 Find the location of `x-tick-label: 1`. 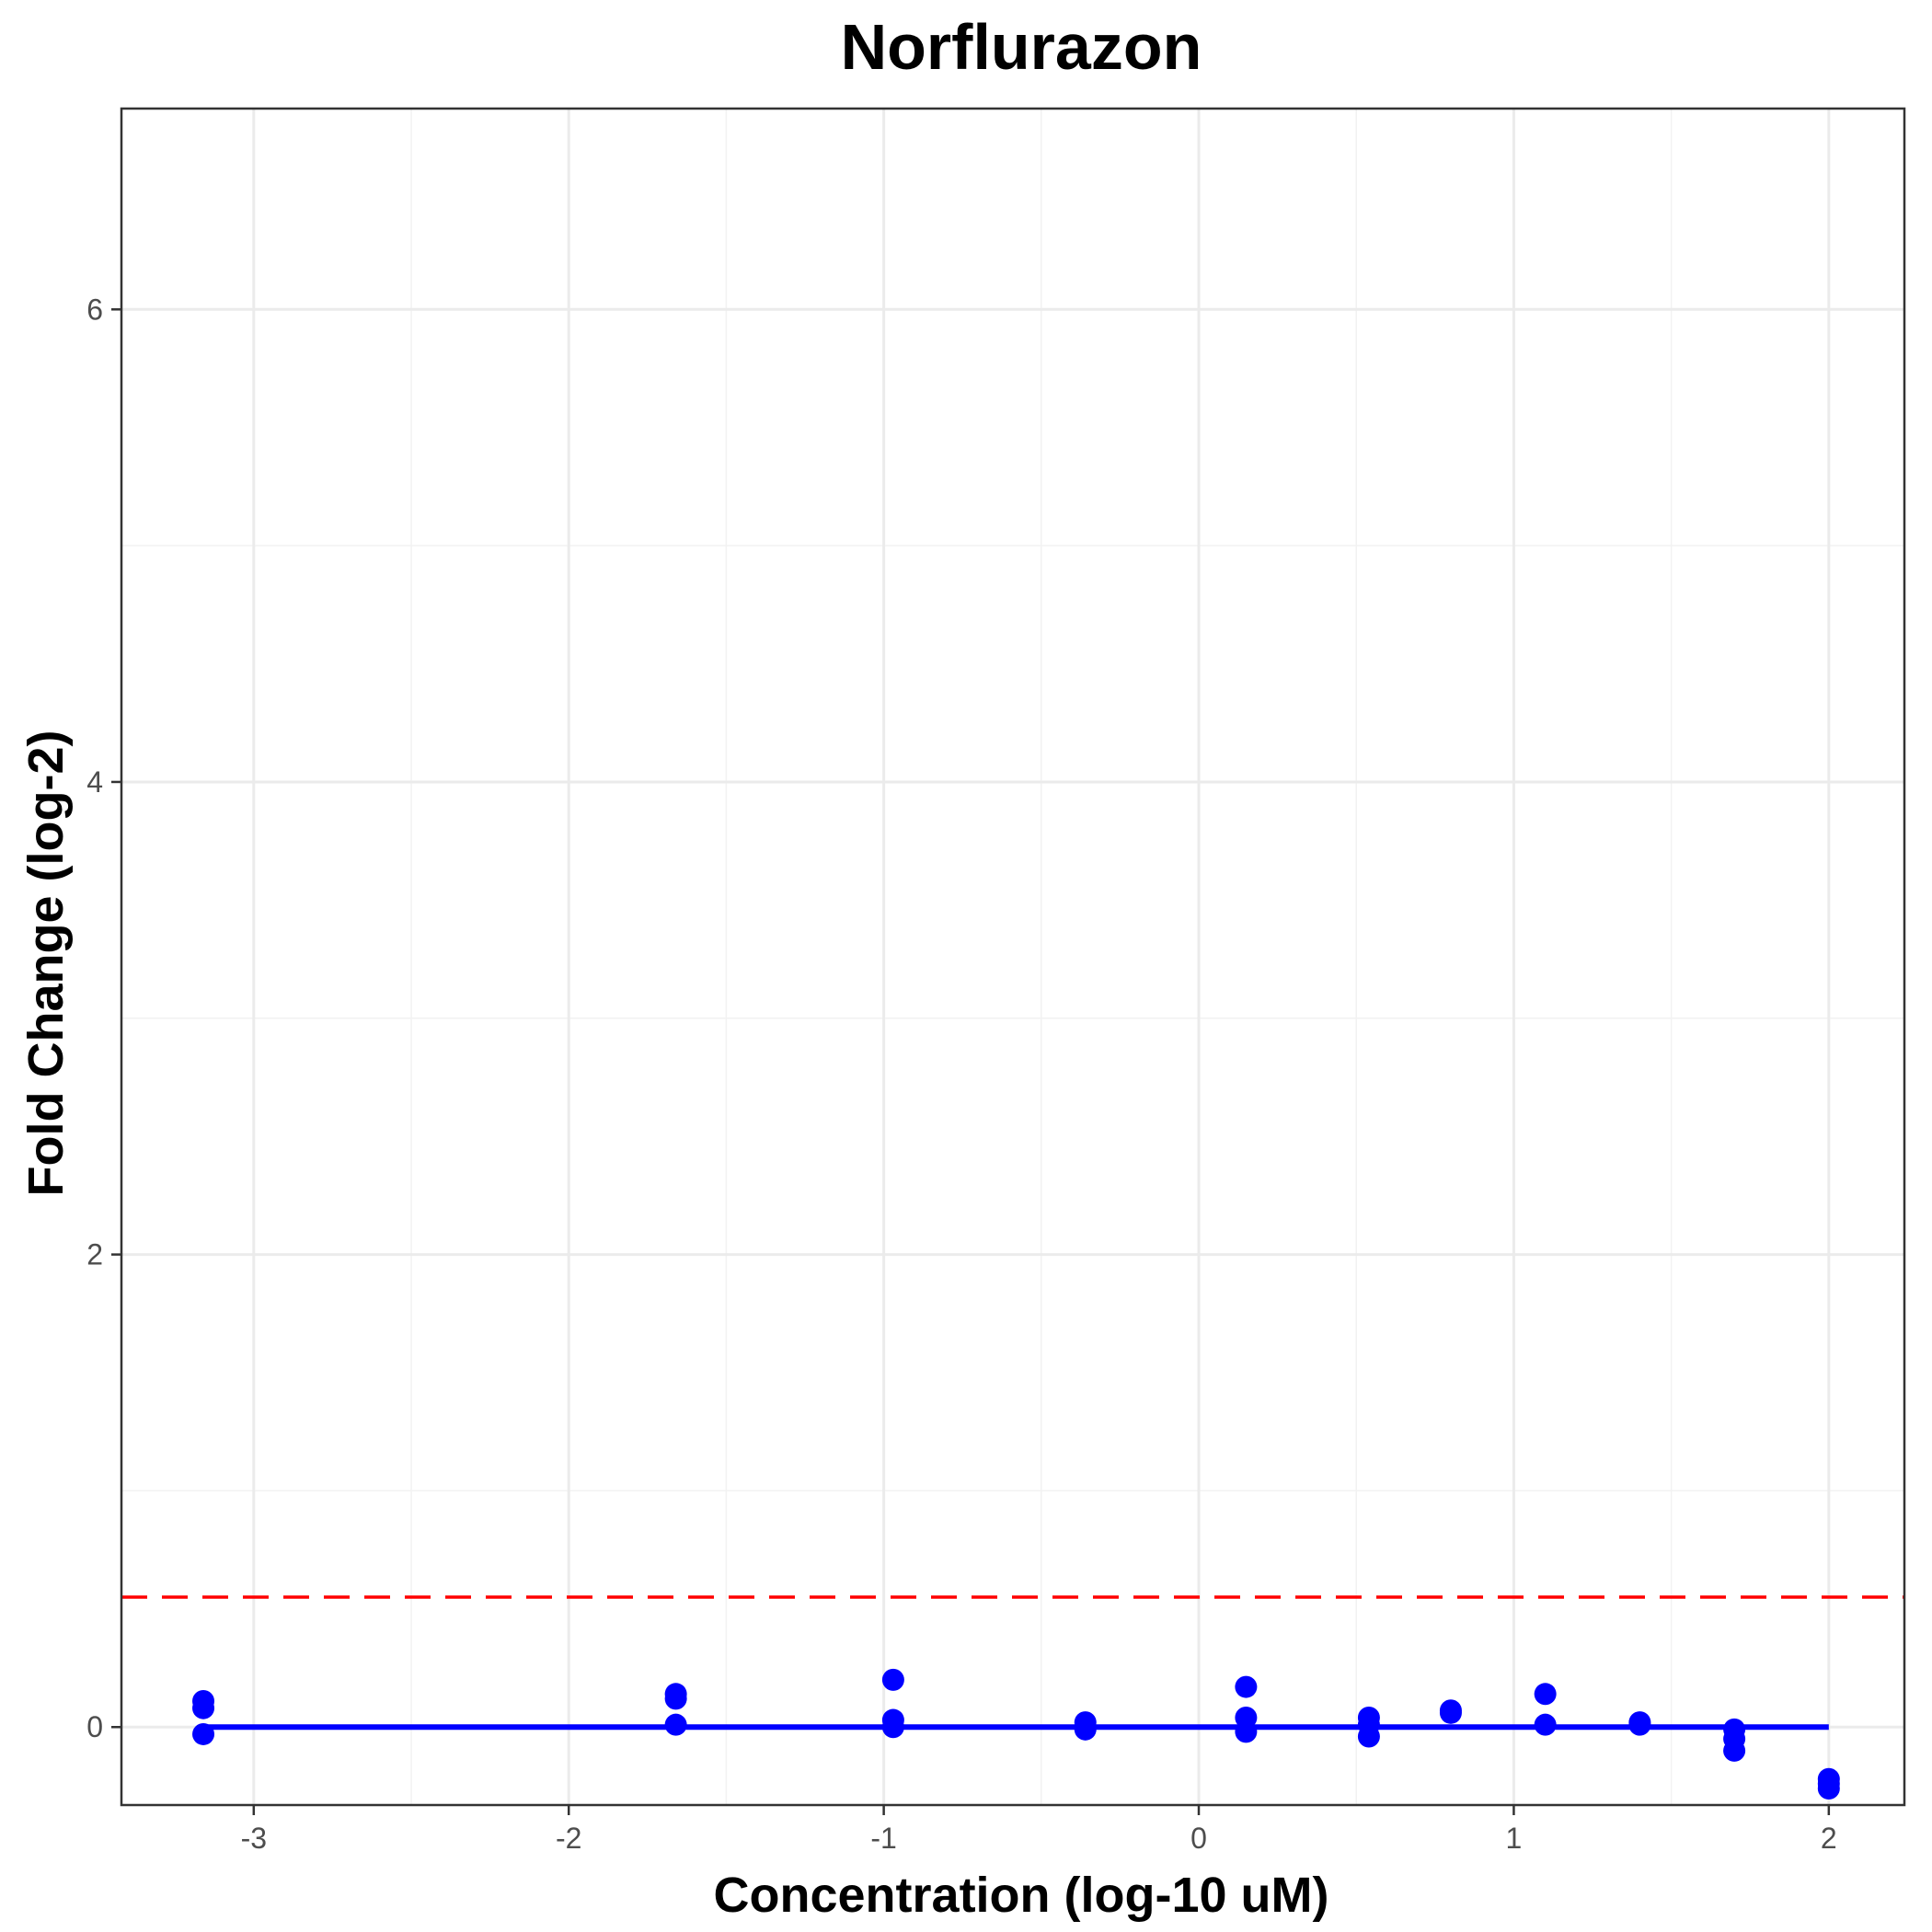

x-tick-label: 1 is located at coordinates (1514, 1838).